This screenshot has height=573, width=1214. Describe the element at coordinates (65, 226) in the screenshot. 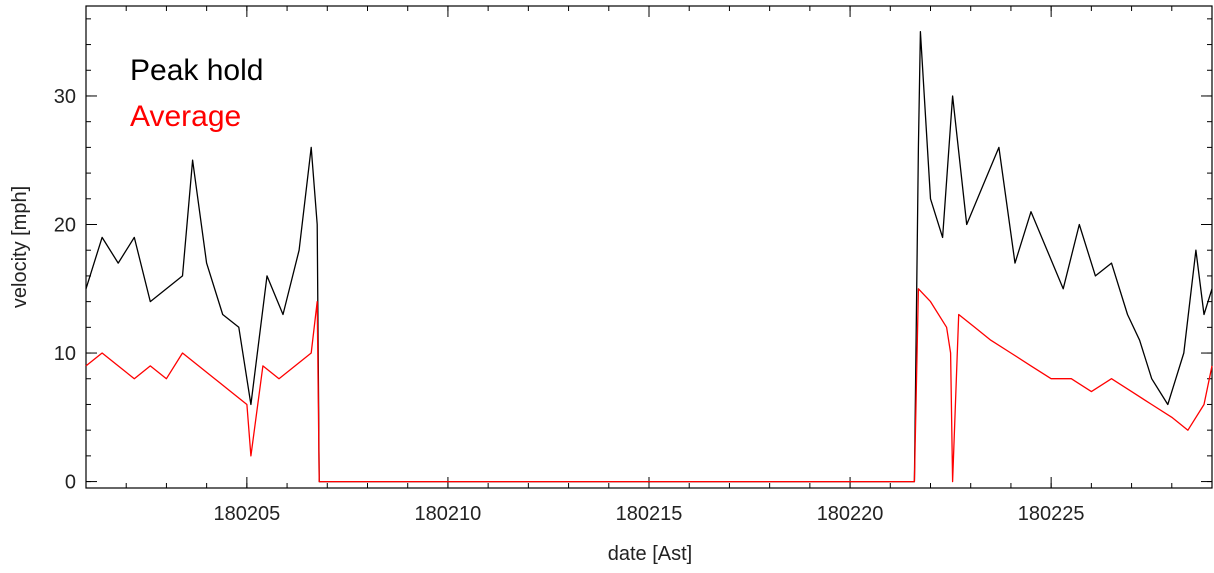

I see `y-tick-label: 20` at that location.